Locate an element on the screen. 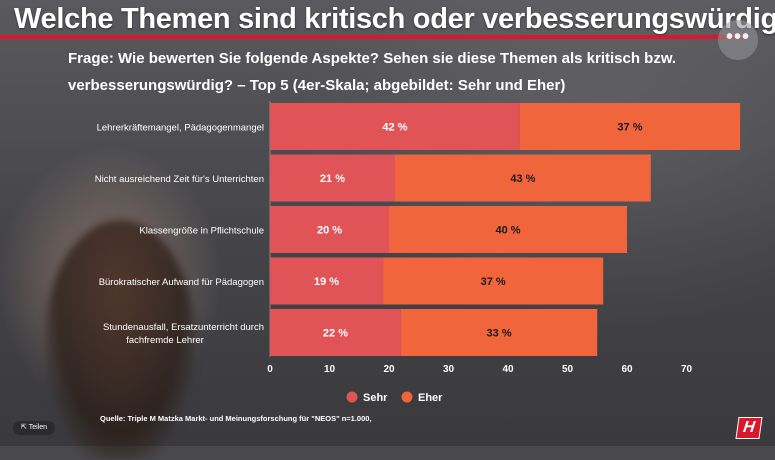 Image resolution: width=775 pixels, height=460 pixels. data-label: 19 % is located at coordinates (326, 282).